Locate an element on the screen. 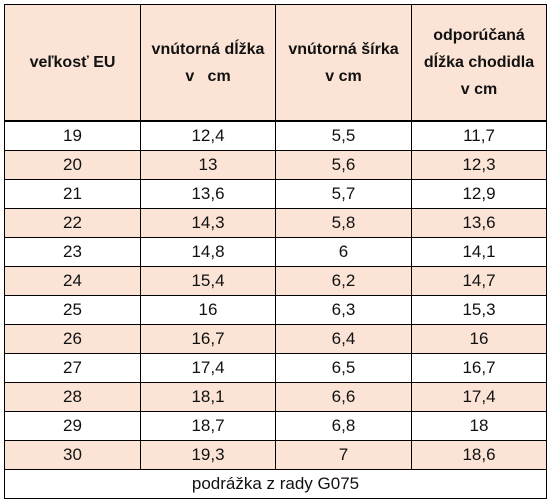 This screenshot has height=503, width=549. cell-inner-width: 5,6 is located at coordinates (343, 165).